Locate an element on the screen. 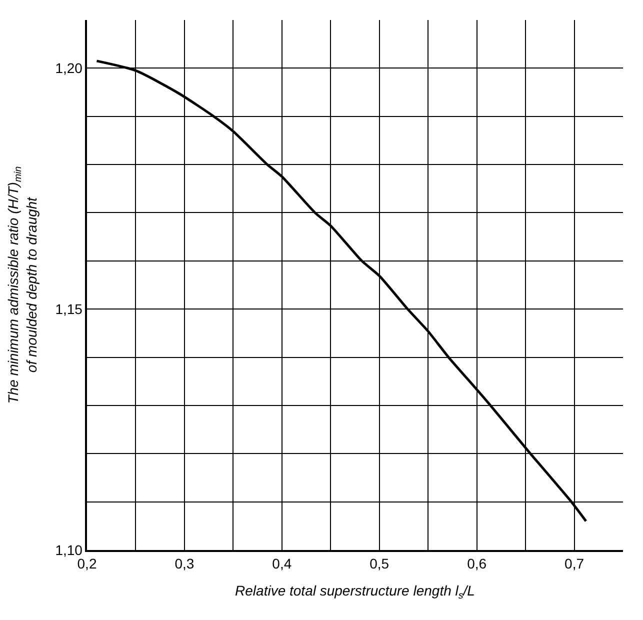 This screenshot has width=643, height=620. x-tick-label: 0,5 is located at coordinates (380, 564).